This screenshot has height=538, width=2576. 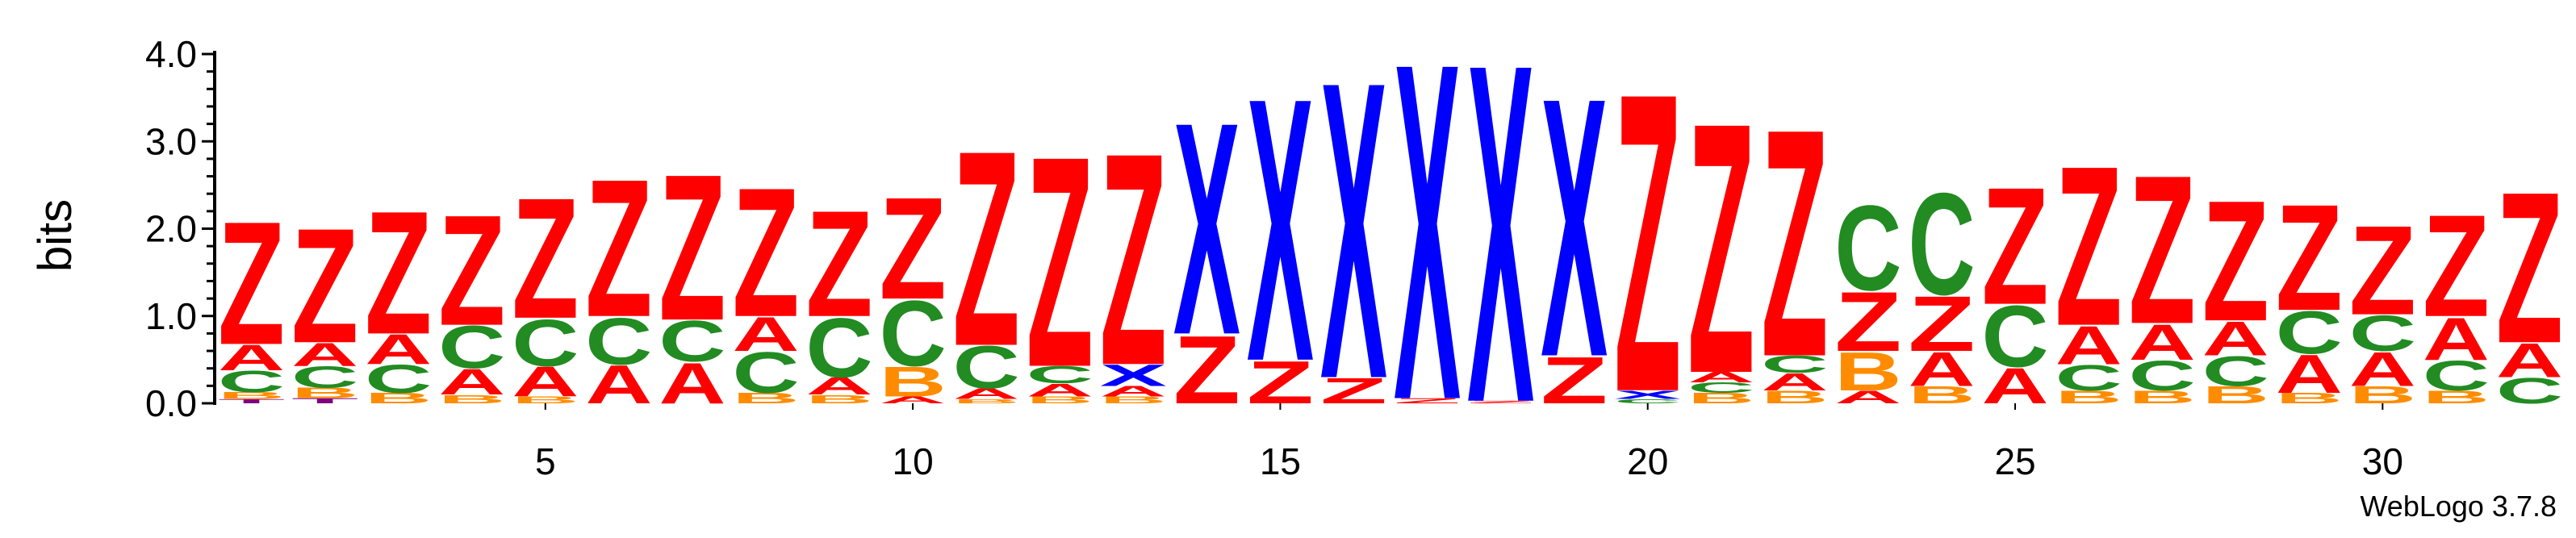 What do you see at coordinates (1281, 230) in the screenshot?
I see `letter-x-pos-15: X` at bounding box center [1281, 230].